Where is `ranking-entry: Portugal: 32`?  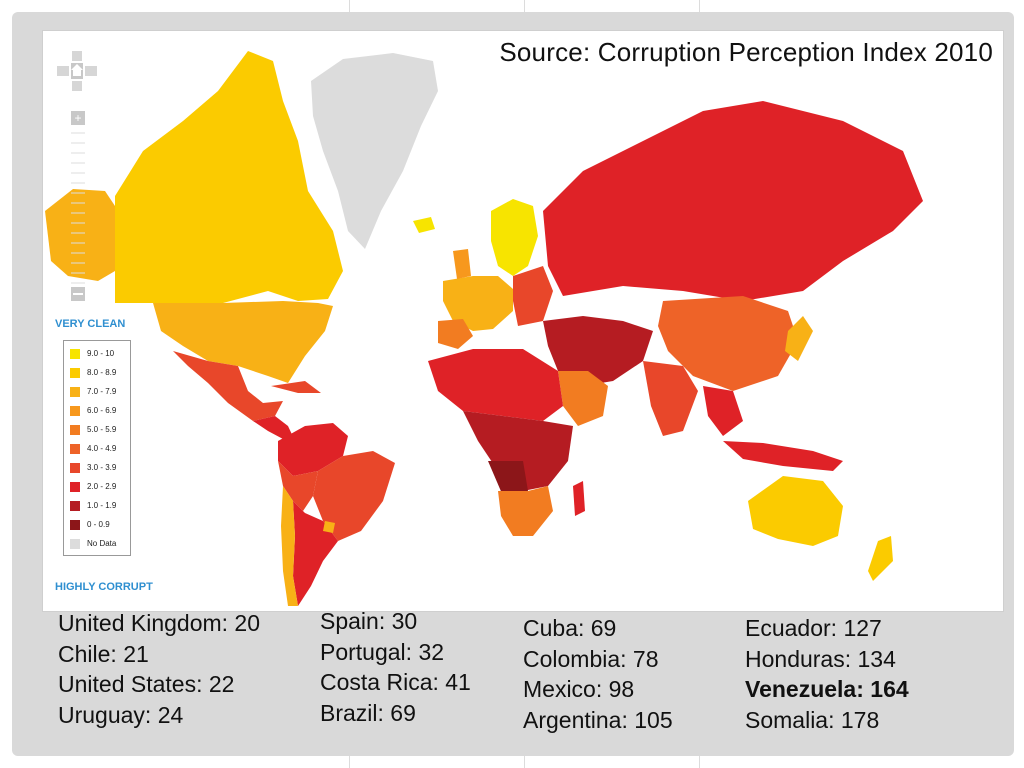 ranking-entry: Portugal: 32 is located at coordinates (382, 651).